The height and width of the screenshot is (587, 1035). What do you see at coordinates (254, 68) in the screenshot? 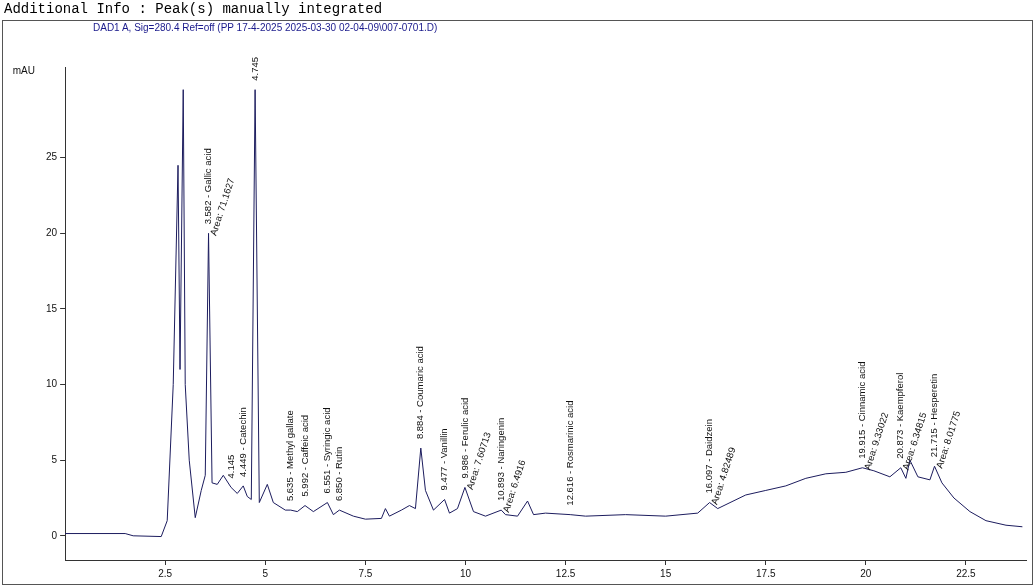
I see `annotation: 4.745` at bounding box center [254, 68].